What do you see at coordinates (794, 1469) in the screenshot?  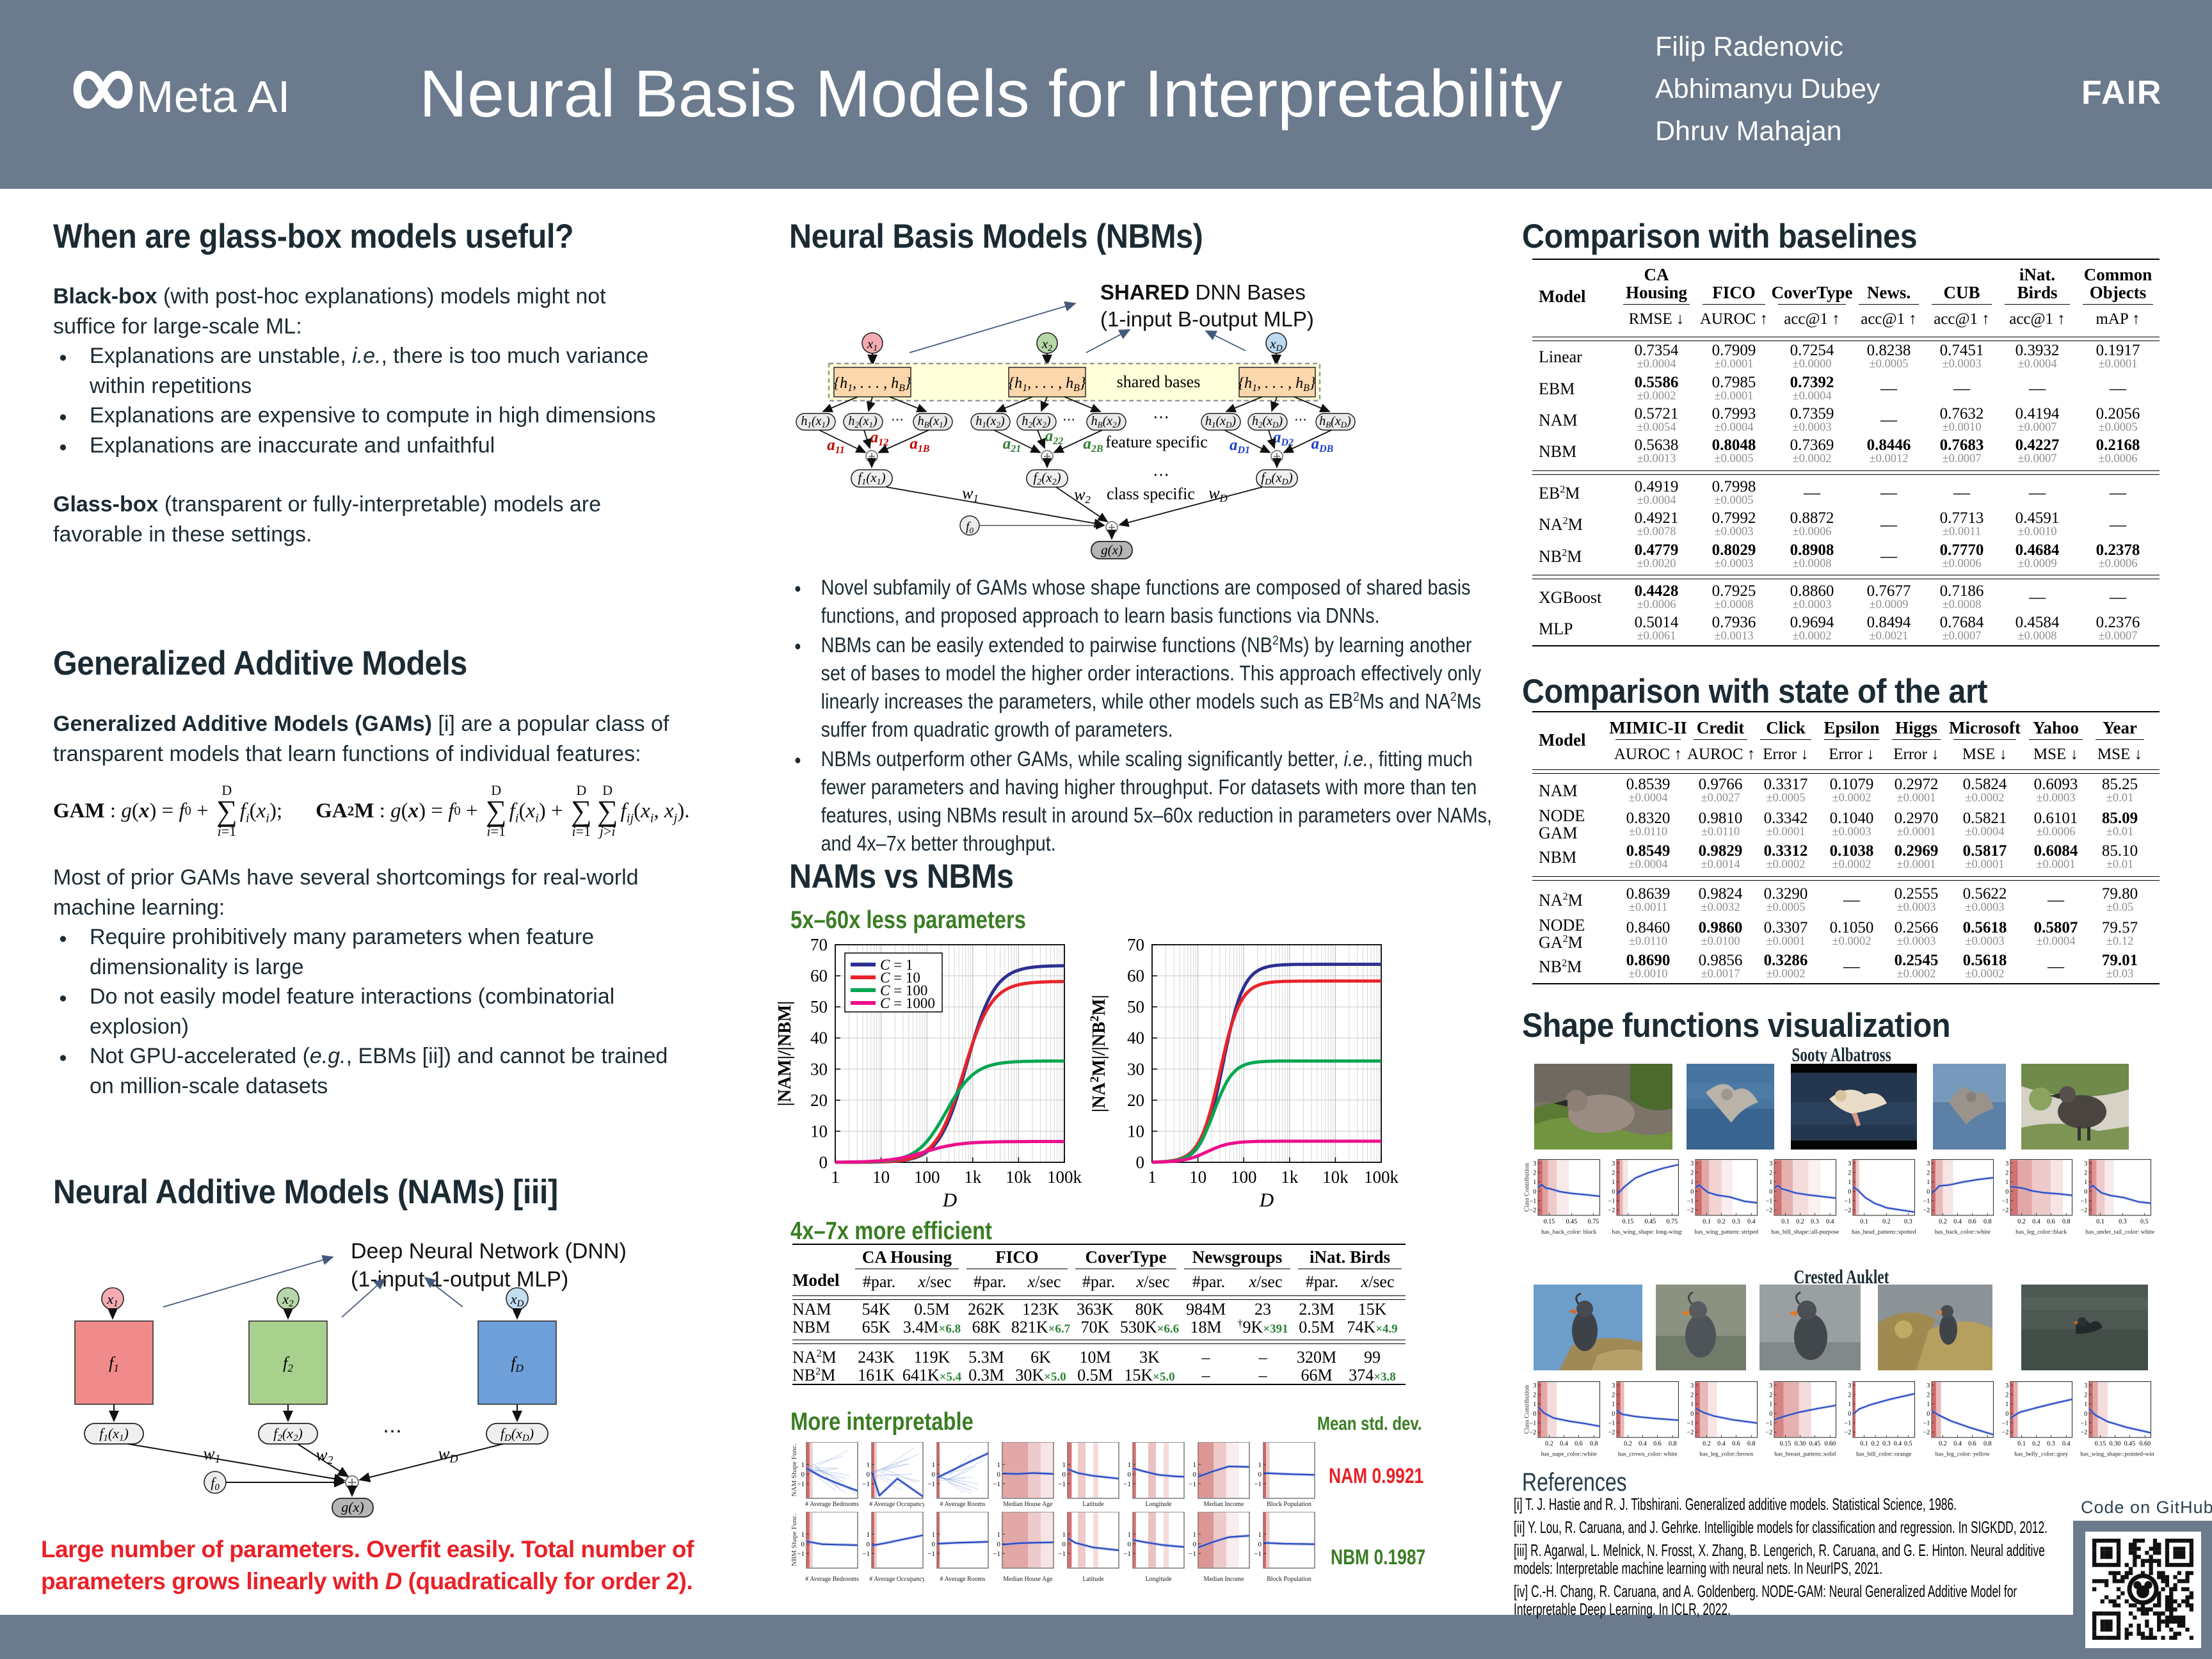 I see `svg-text: NAM Shape Func.` at bounding box center [794, 1469].